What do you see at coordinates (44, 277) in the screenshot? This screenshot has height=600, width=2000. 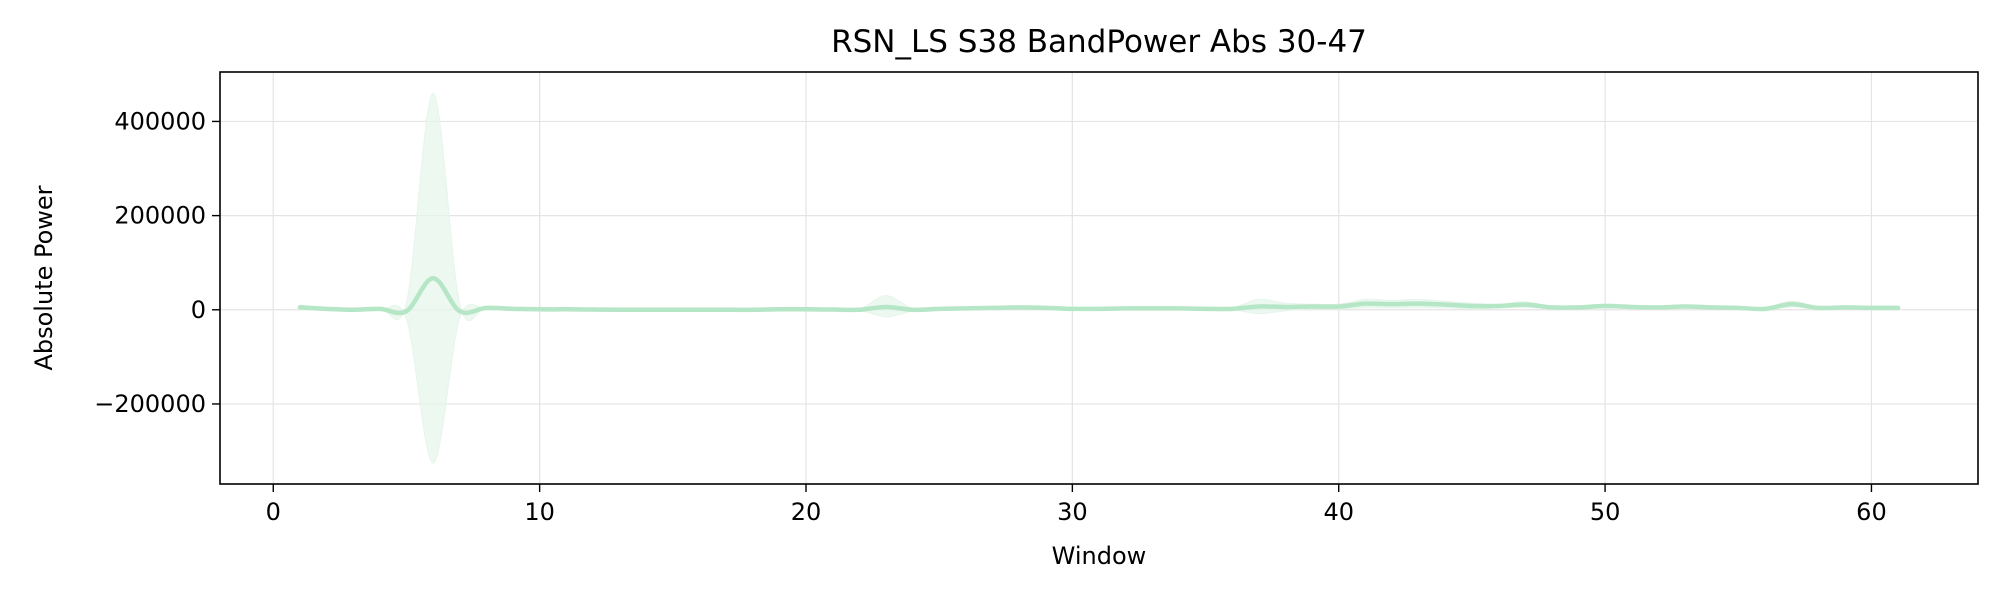 I see `y-axis-label: Absolute Power` at bounding box center [44, 277].